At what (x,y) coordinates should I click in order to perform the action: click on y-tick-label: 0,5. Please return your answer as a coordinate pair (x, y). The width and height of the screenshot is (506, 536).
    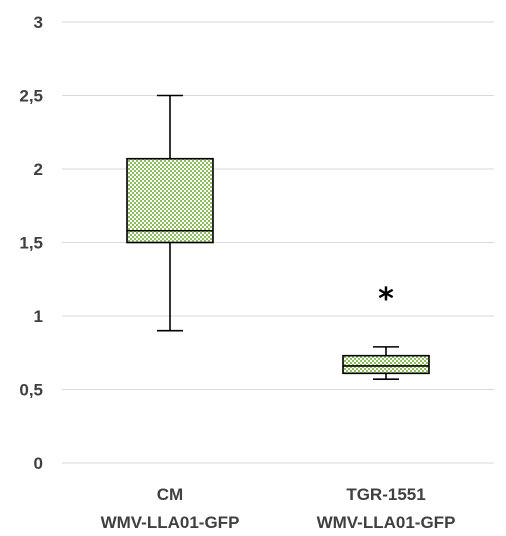
    Looking at the image, I should click on (31, 390).